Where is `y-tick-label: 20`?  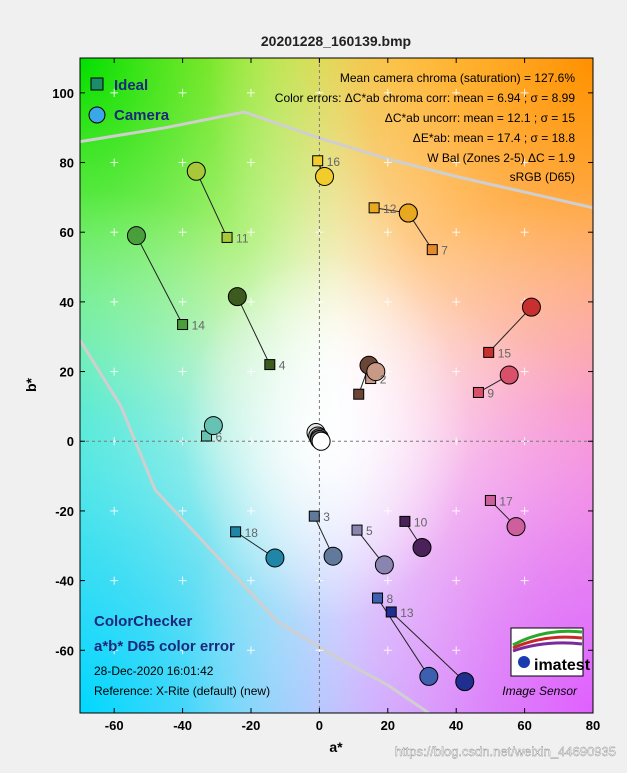 y-tick-label: 20 is located at coordinates (67, 372).